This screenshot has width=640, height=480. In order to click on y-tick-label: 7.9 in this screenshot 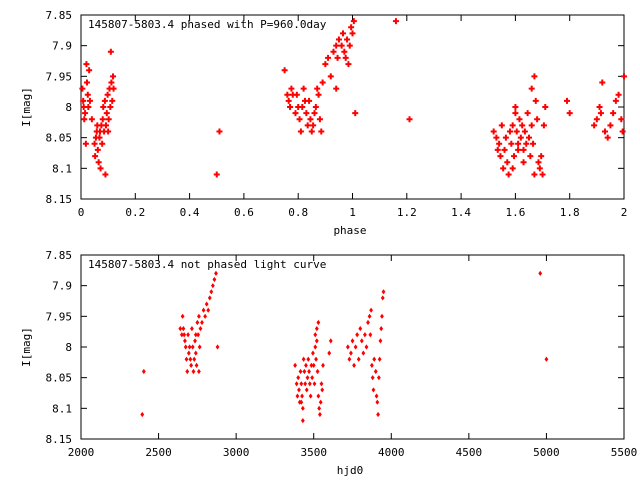, I will do `click(62, 46)`.